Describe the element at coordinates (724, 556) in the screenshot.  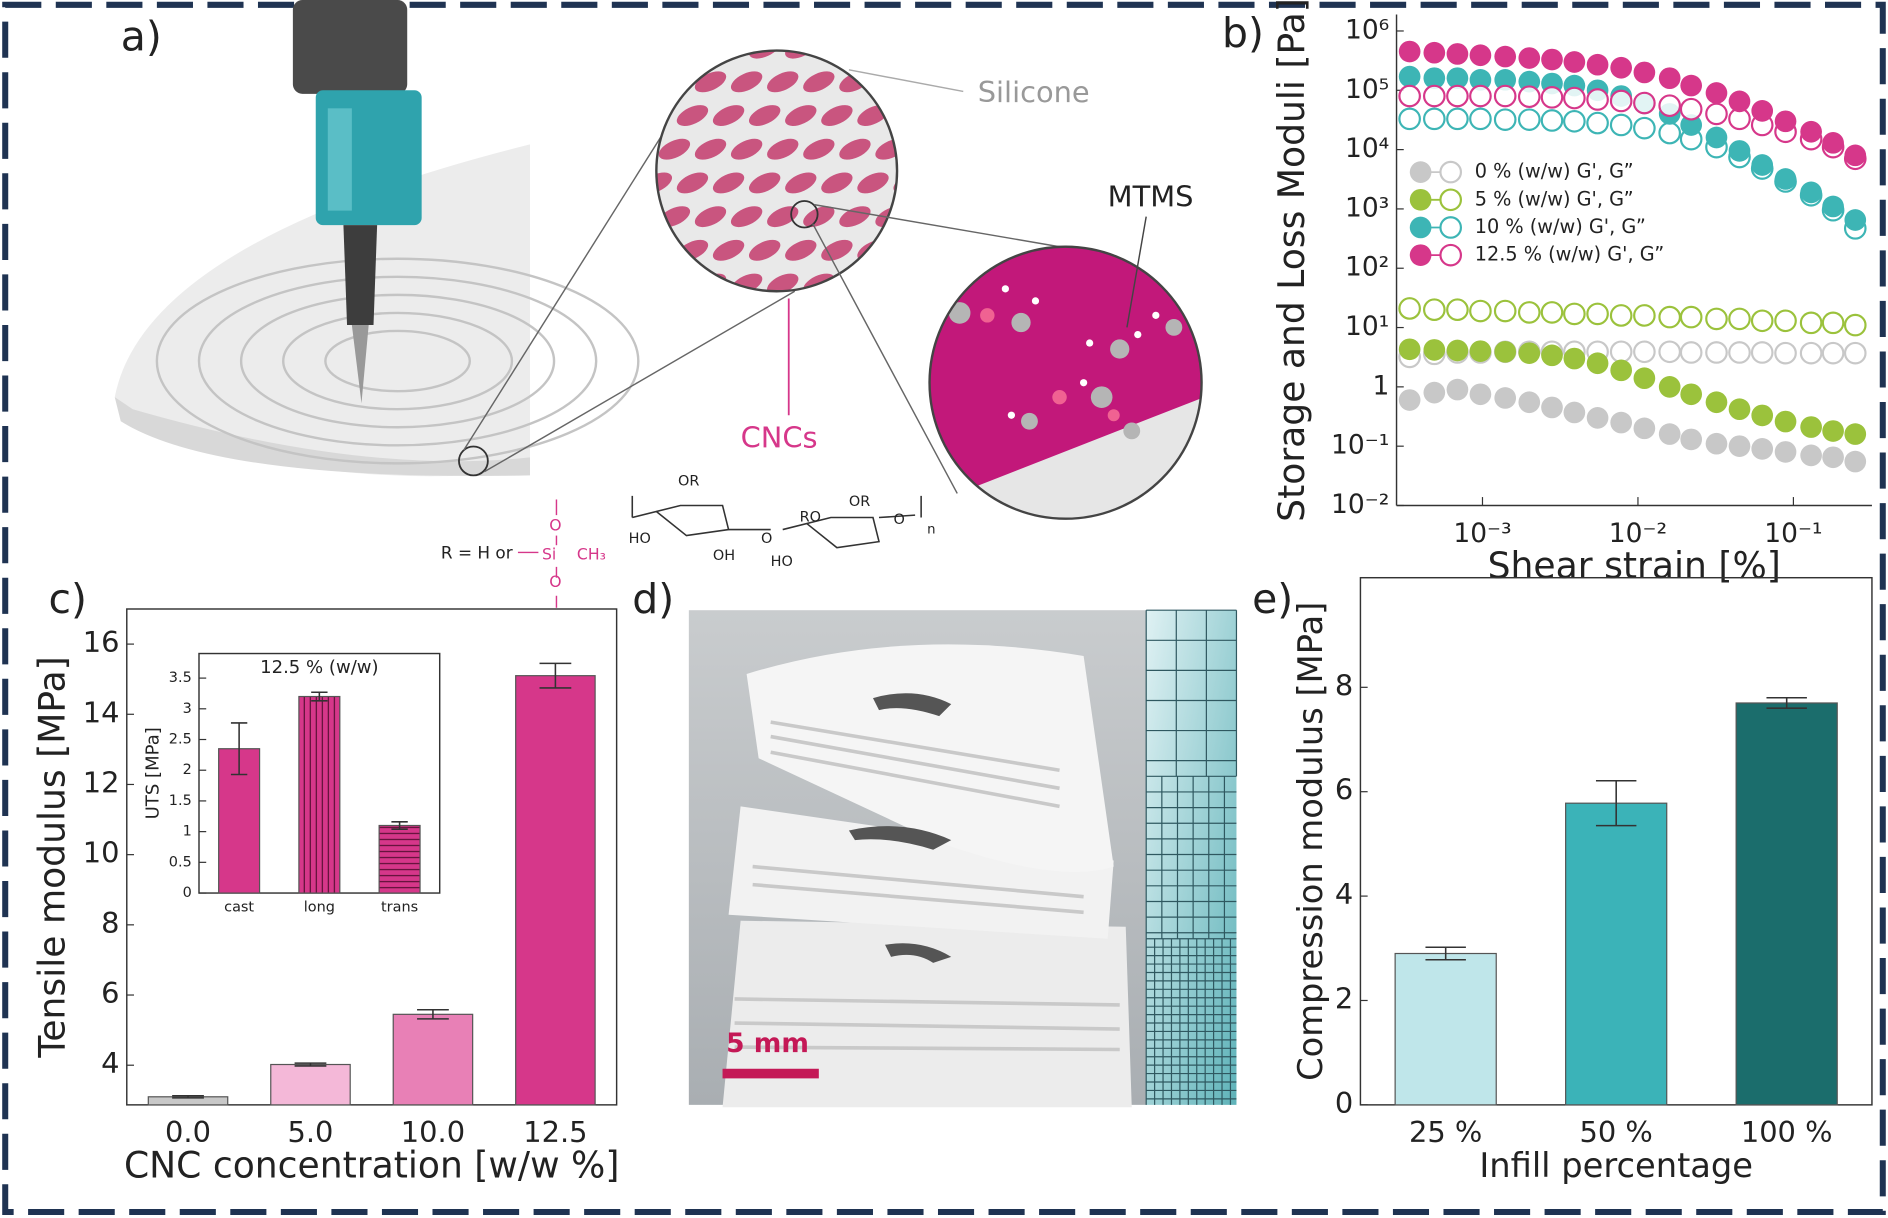
I see `chem-label: OH` at that location.